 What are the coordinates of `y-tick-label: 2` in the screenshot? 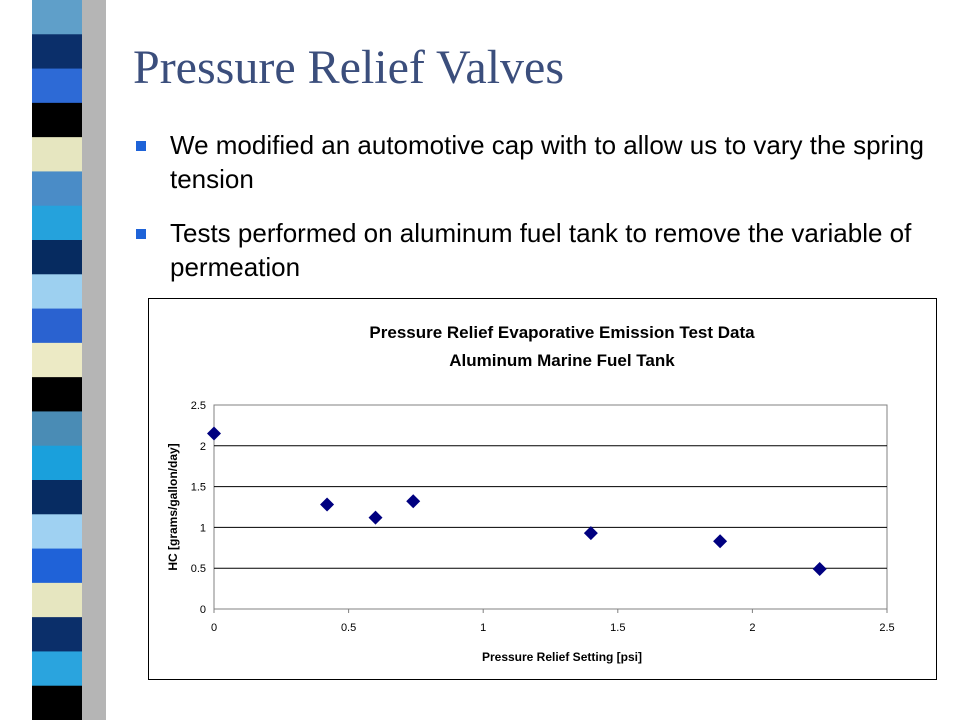 It's located at (203, 447).